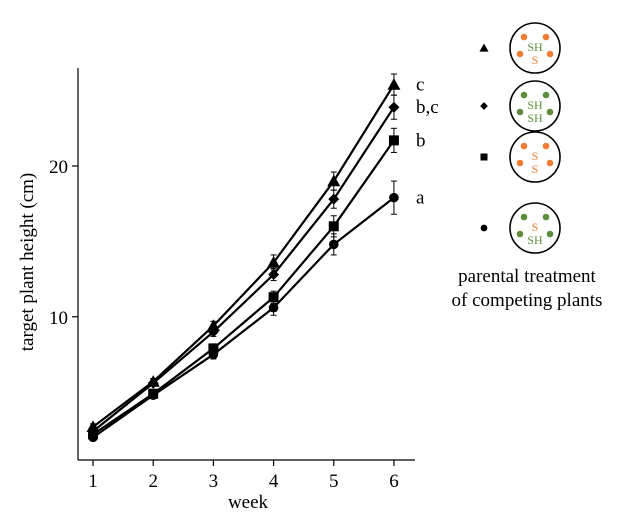 The width and height of the screenshot is (619, 514). Describe the element at coordinates (527, 276) in the screenshot. I see `legend-caption-line-1: parental treatment` at that location.